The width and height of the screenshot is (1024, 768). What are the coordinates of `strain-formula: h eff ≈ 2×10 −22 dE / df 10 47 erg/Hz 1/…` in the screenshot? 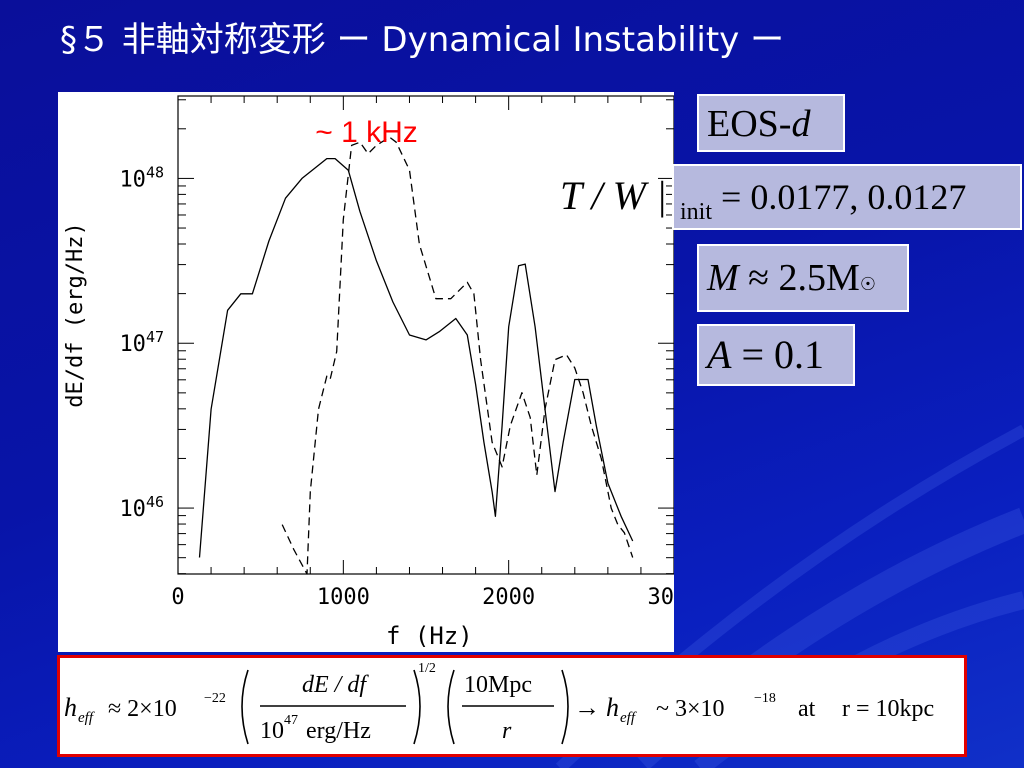 It's located at (512, 706).